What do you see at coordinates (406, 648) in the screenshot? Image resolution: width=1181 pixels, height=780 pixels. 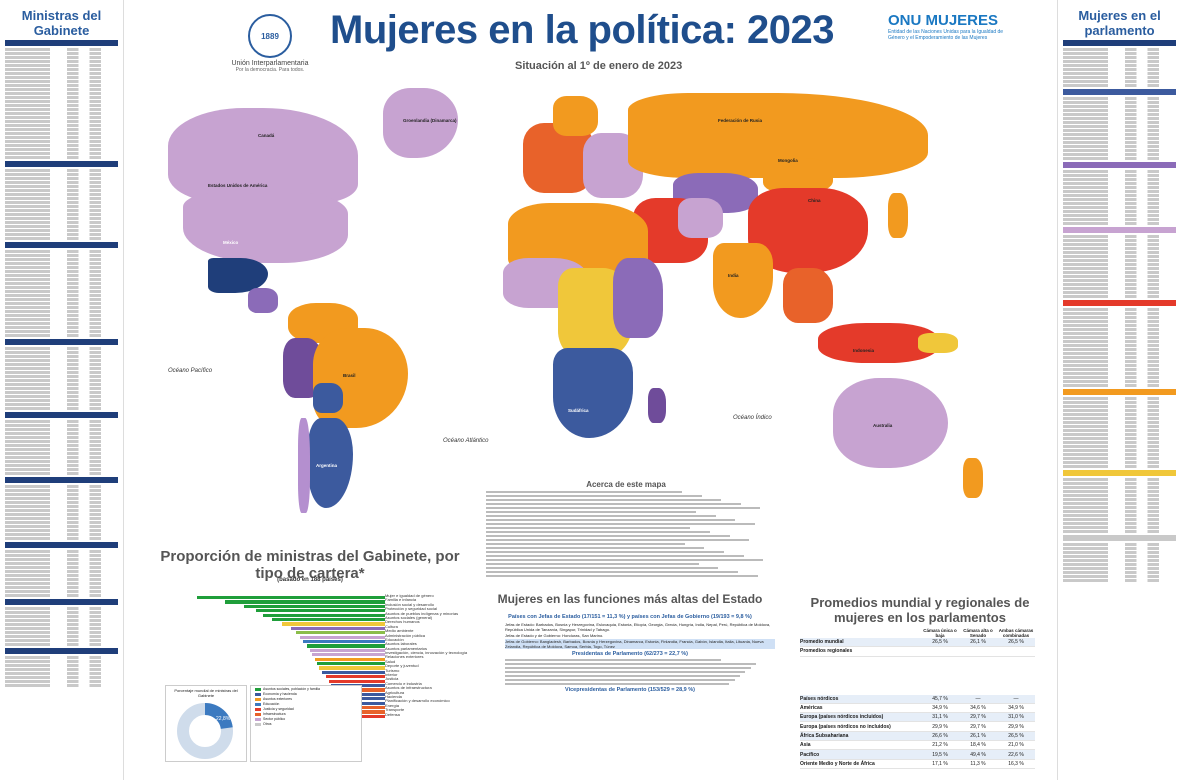 I see `cabinet-bar-label: Asuntos parlamentarios` at bounding box center [406, 648].